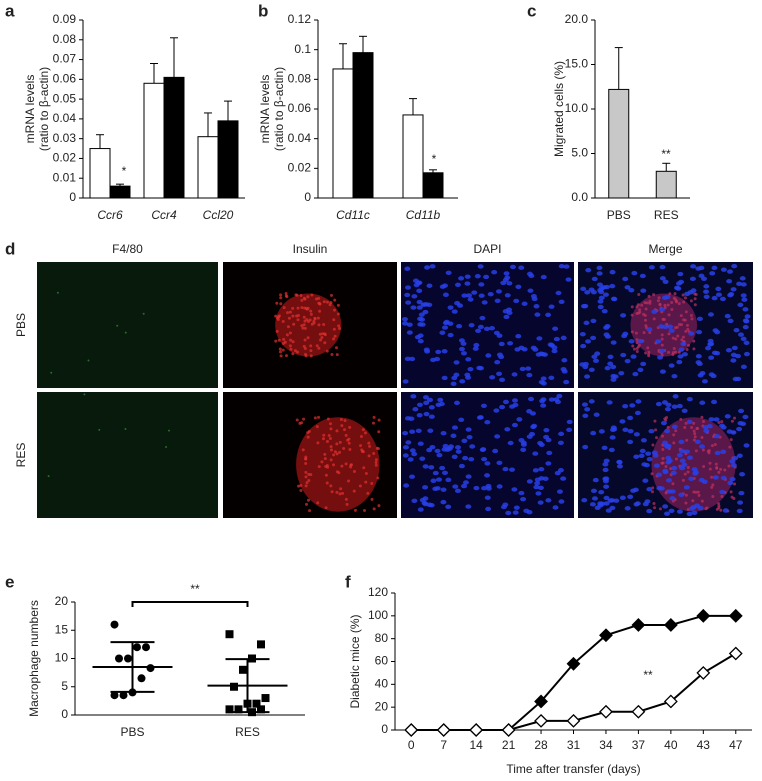  What do you see at coordinates (62, 629) in the screenshot?
I see `y-tick-label: 15` at bounding box center [62, 629].